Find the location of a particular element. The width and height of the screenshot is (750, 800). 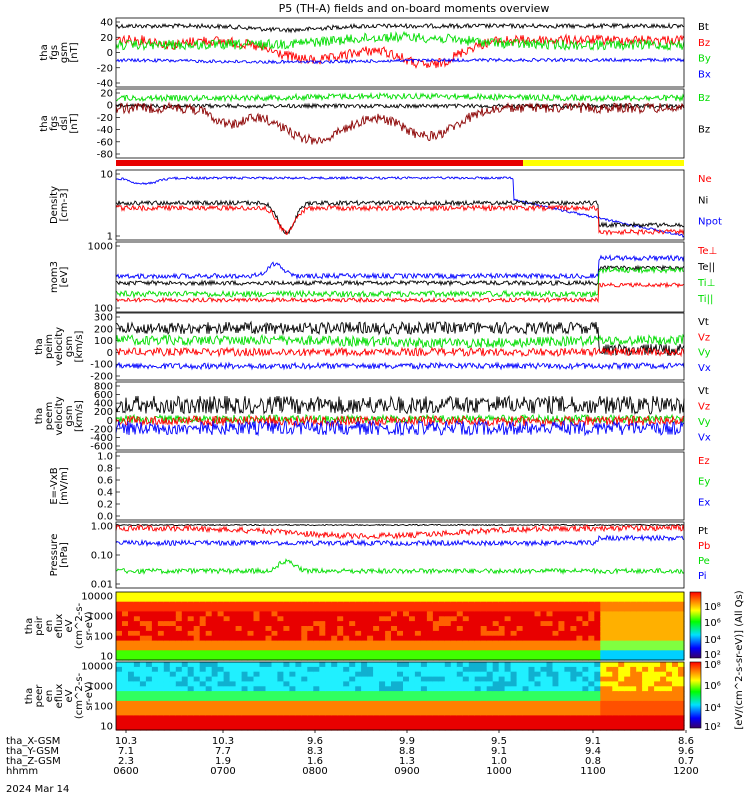

legend-entry: Ez is located at coordinates (704, 461).